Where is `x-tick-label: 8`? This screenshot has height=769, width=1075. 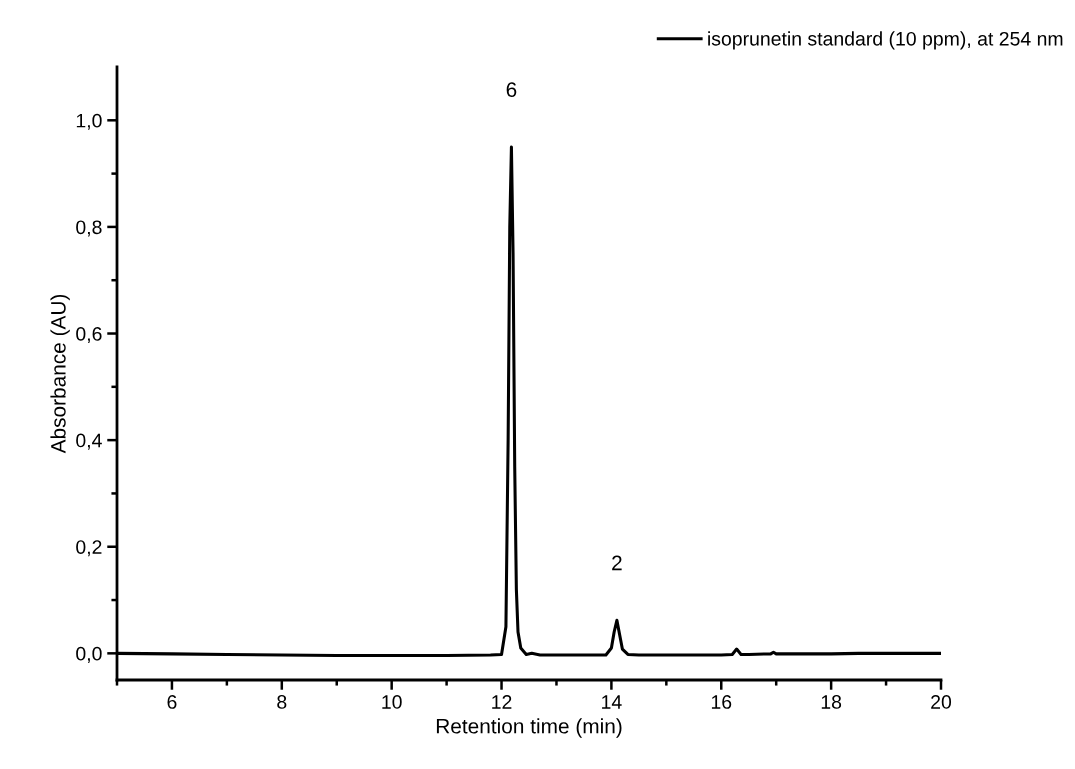
x-tick-label: 8 is located at coordinates (282, 702).